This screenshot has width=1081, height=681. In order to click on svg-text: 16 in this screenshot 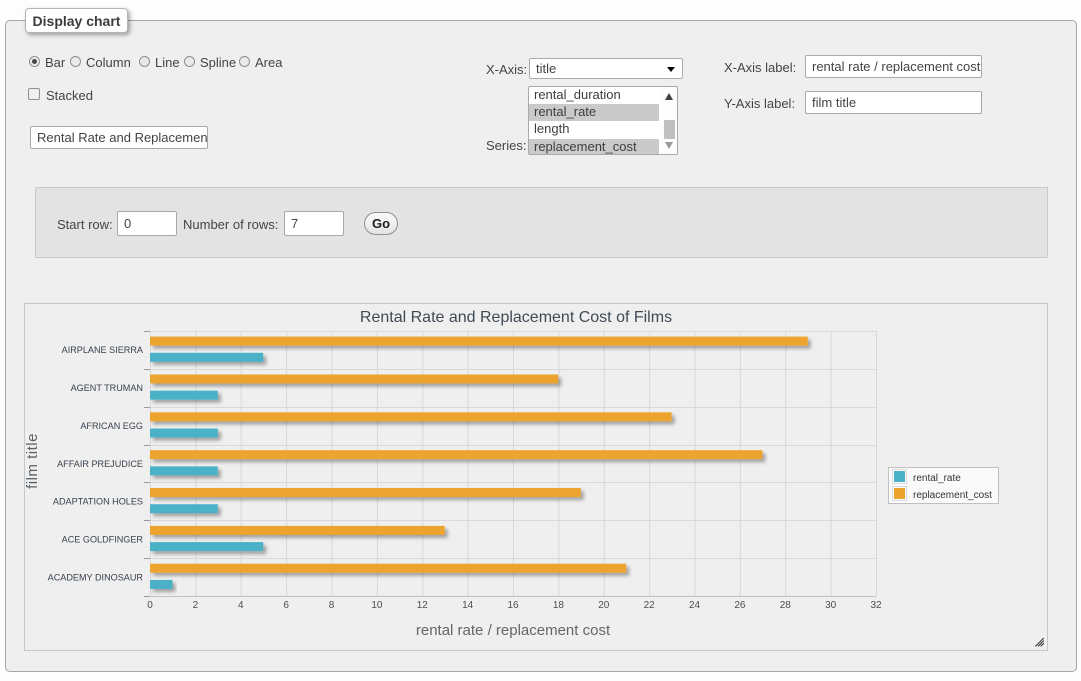, I will do `click(513, 605)`.